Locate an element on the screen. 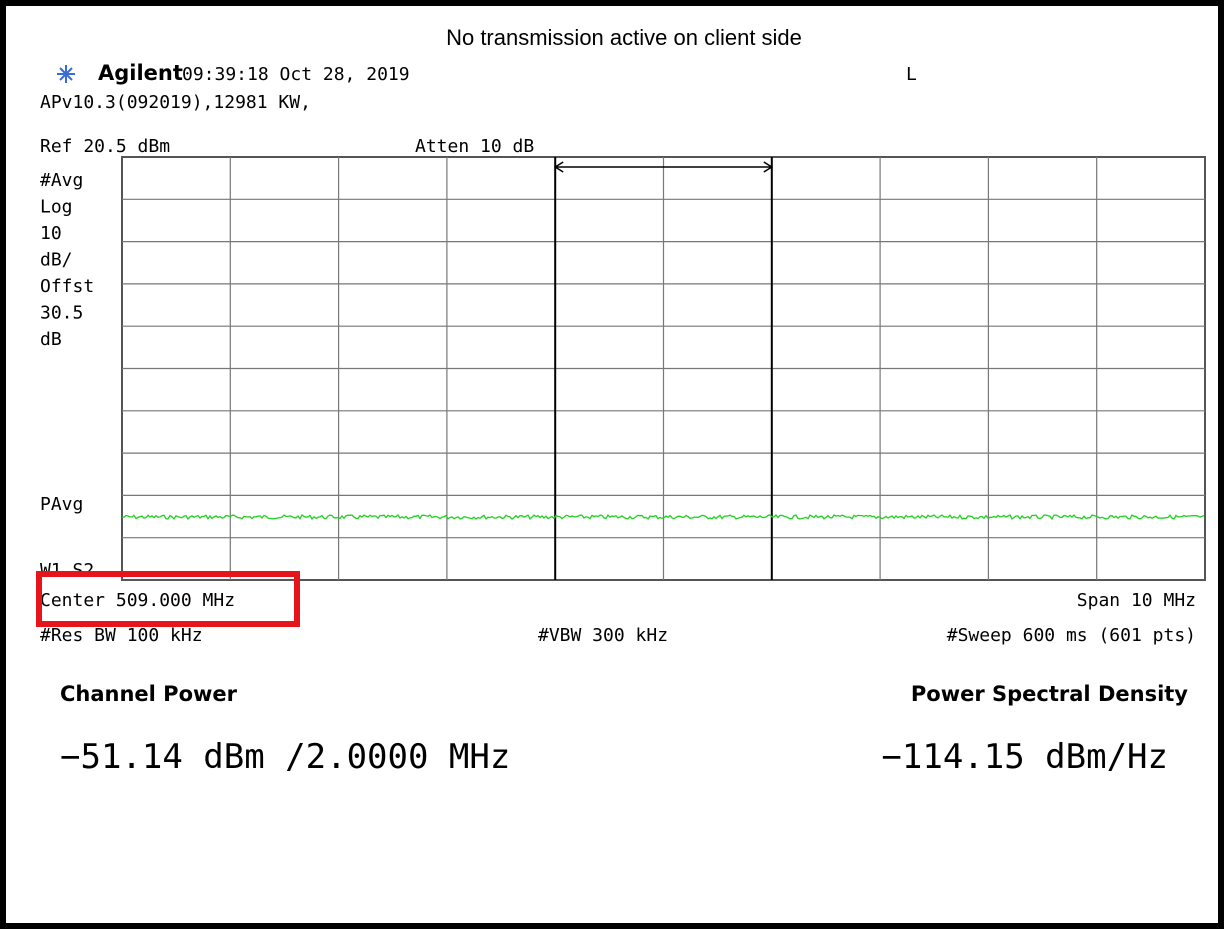  left-labels: #Avg Log 10 dB/Offst 30.5 dB is located at coordinates (67, 260).